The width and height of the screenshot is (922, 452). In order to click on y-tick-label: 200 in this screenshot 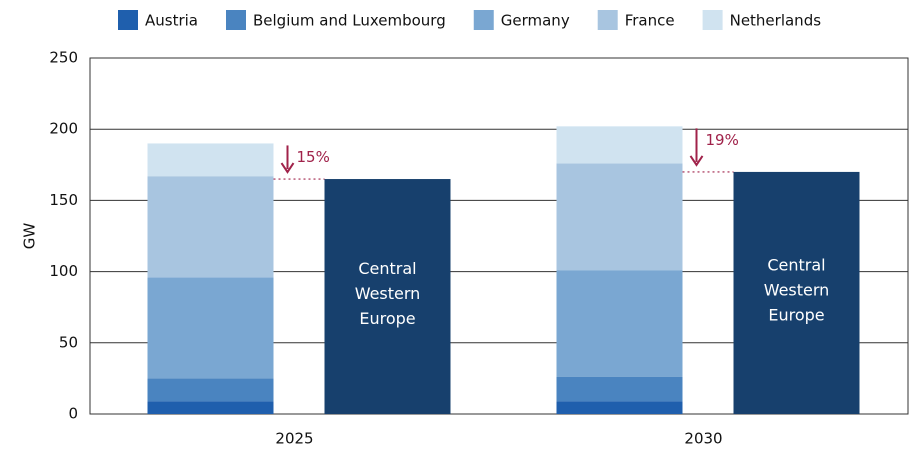, I will do `click(63, 129)`.